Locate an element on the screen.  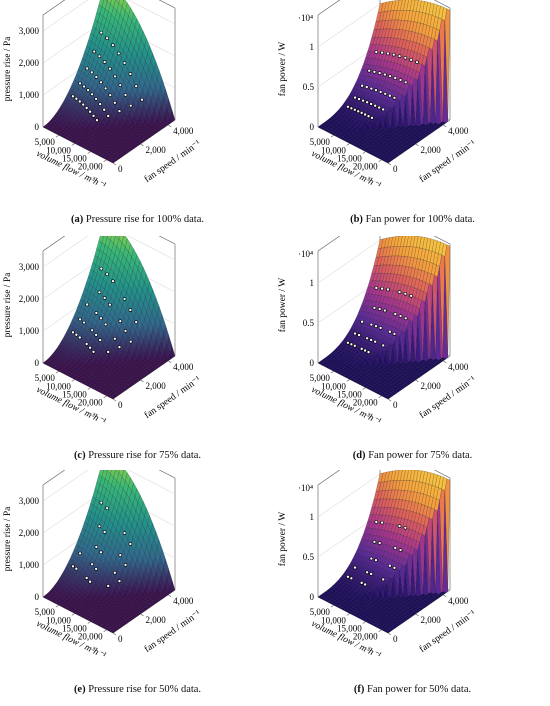
z-tick-label: 0 is located at coordinates (312, 127).